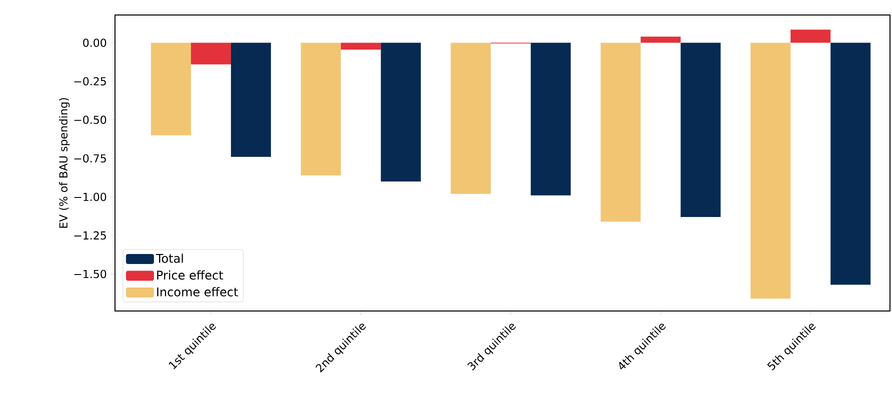  Describe the element at coordinates (90, 158) in the screenshot. I see `y-tick-label: −0.75` at that location.